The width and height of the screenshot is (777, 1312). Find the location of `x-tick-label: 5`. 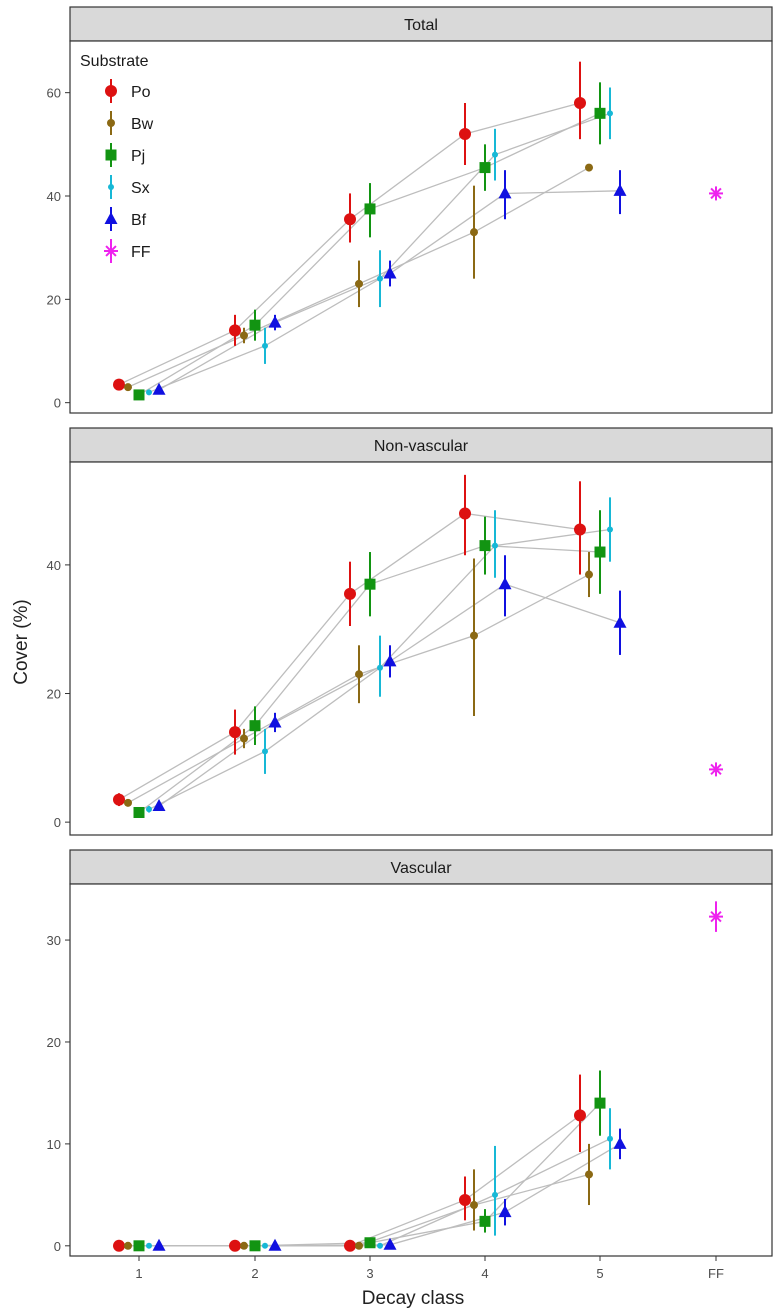

x-tick-label: 5 is located at coordinates (599, 1273).